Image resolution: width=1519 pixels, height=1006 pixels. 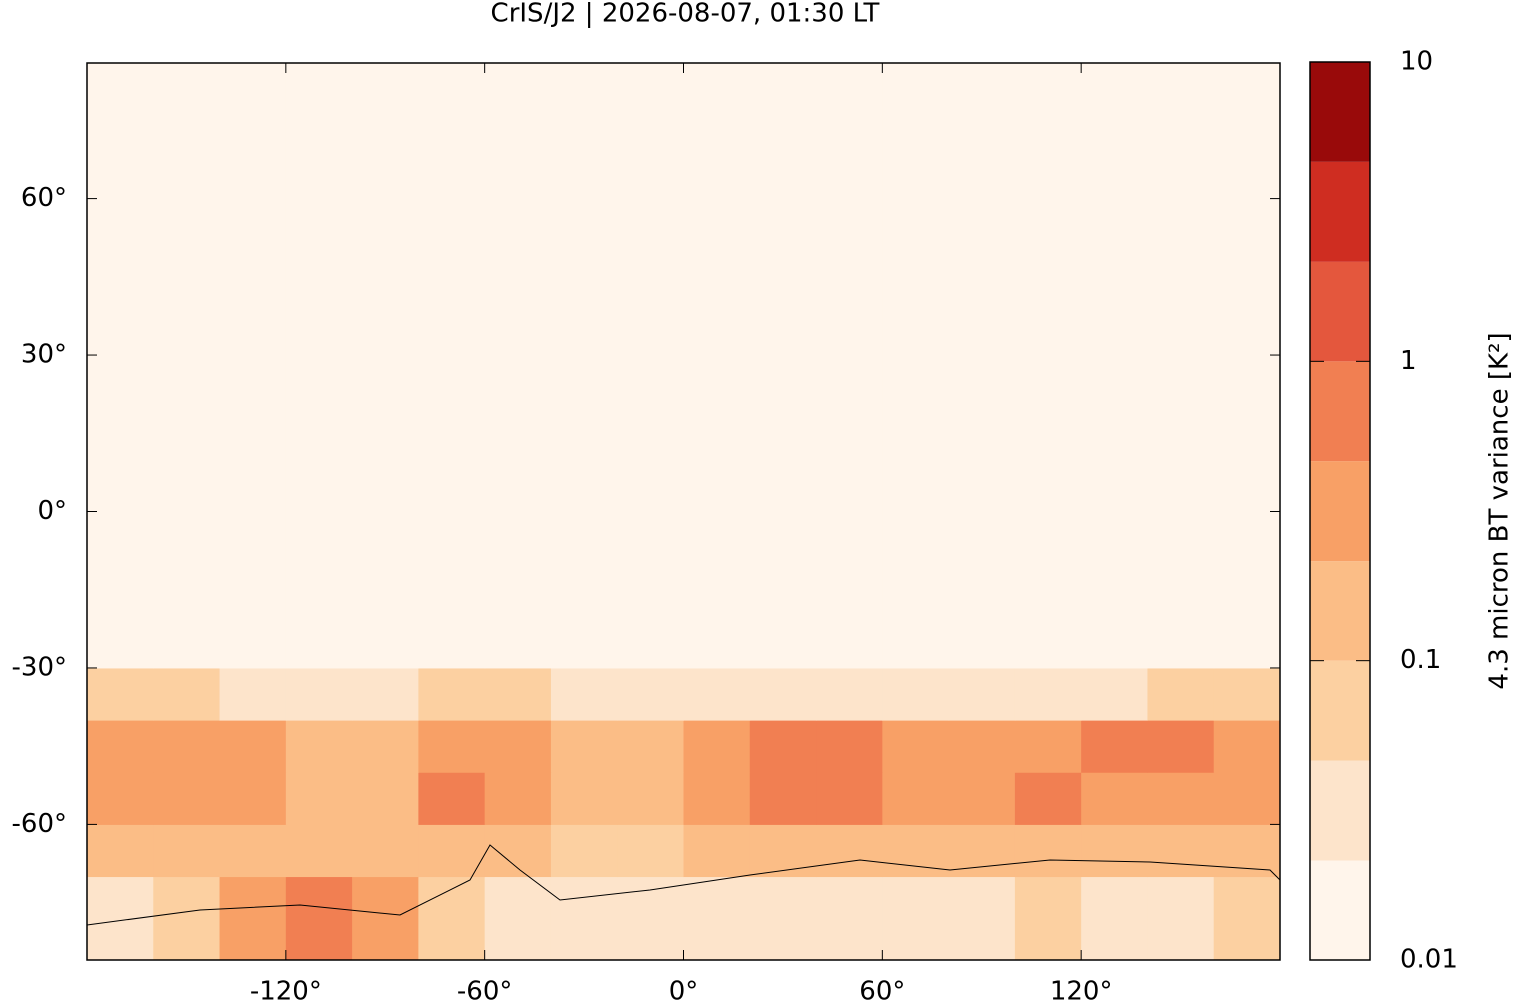 I want to click on y-tick-label: -60°, so click(x=39, y=824).